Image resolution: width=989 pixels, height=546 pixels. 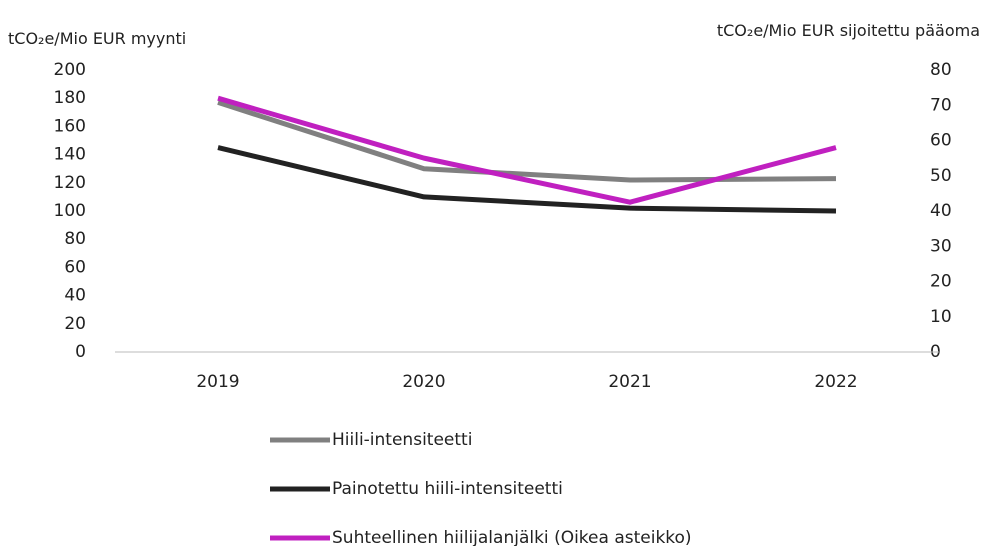 What do you see at coordinates (941, 317) in the screenshot?
I see `y2-tick-label: 10` at bounding box center [941, 317].